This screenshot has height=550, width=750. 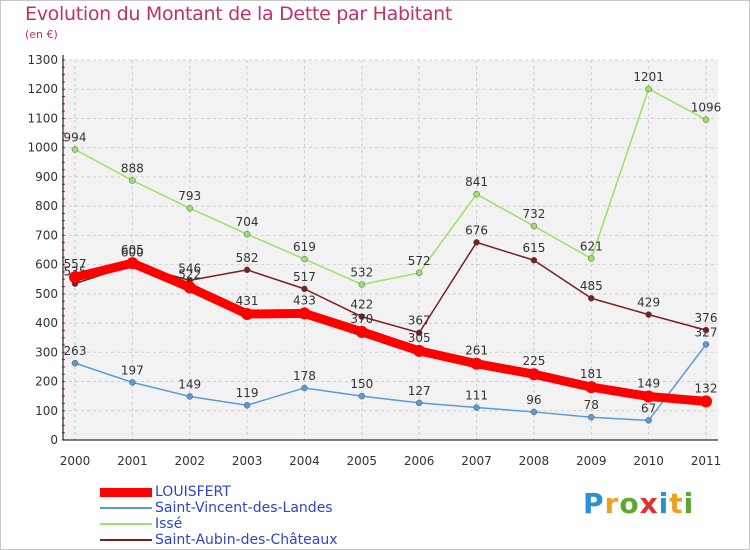 What do you see at coordinates (304, 376) in the screenshot?
I see `data-label: 178` at bounding box center [304, 376].